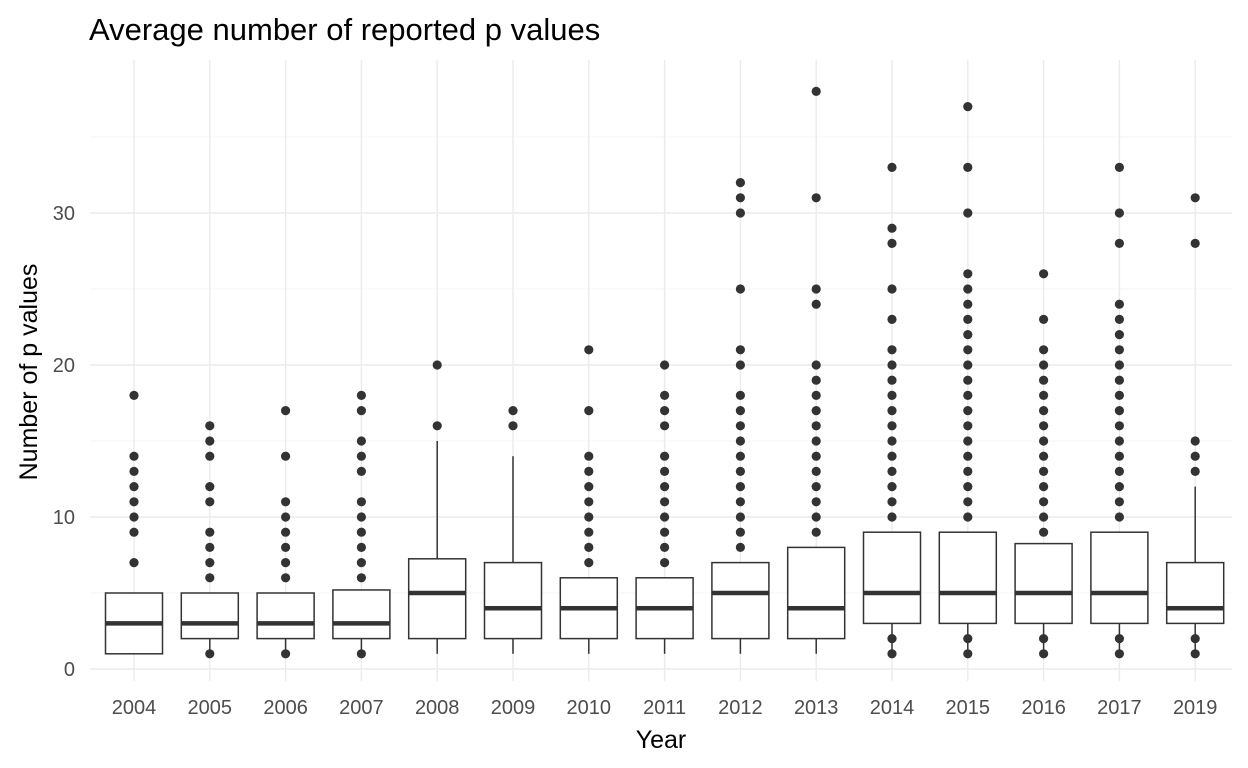 The width and height of the screenshot is (1248, 768). What do you see at coordinates (513, 708) in the screenshot?
I see `x-tick-label: 2009` at bounding box center [513, 708].